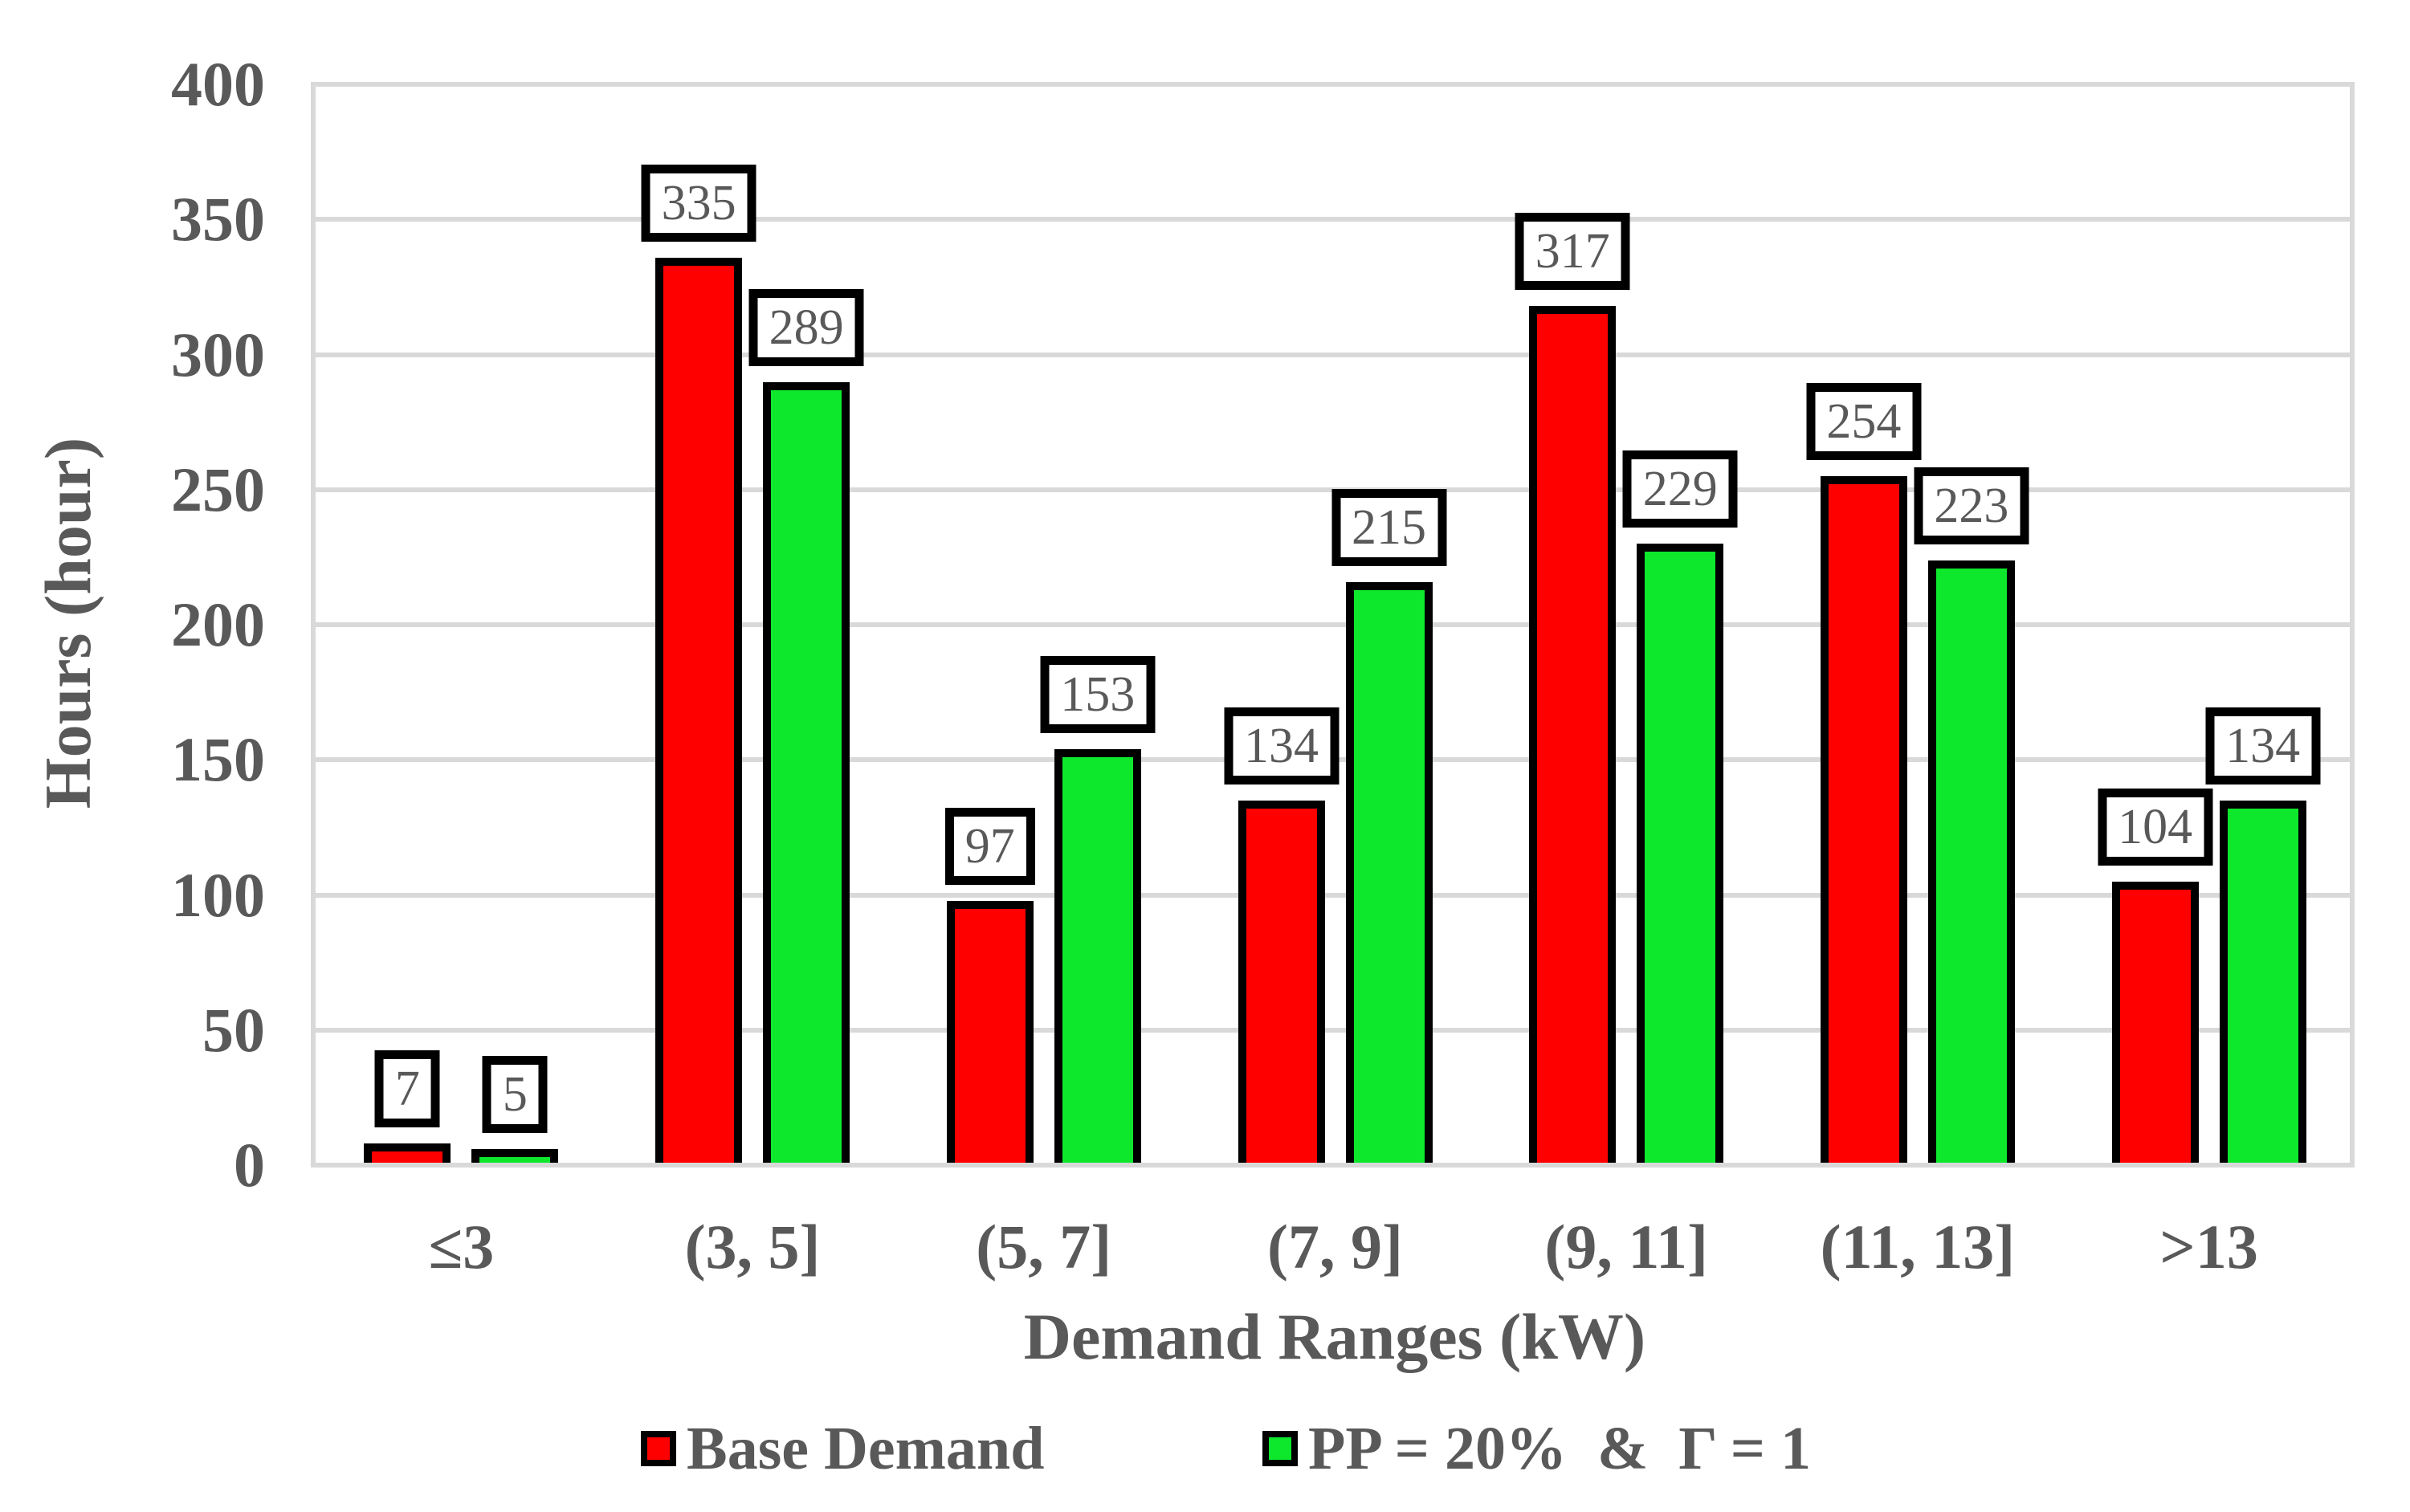  What do you see at coordinates (218, 624) in the screenshot?
I see `y-tick-label-200: 200` at bounding box center [218, 624].